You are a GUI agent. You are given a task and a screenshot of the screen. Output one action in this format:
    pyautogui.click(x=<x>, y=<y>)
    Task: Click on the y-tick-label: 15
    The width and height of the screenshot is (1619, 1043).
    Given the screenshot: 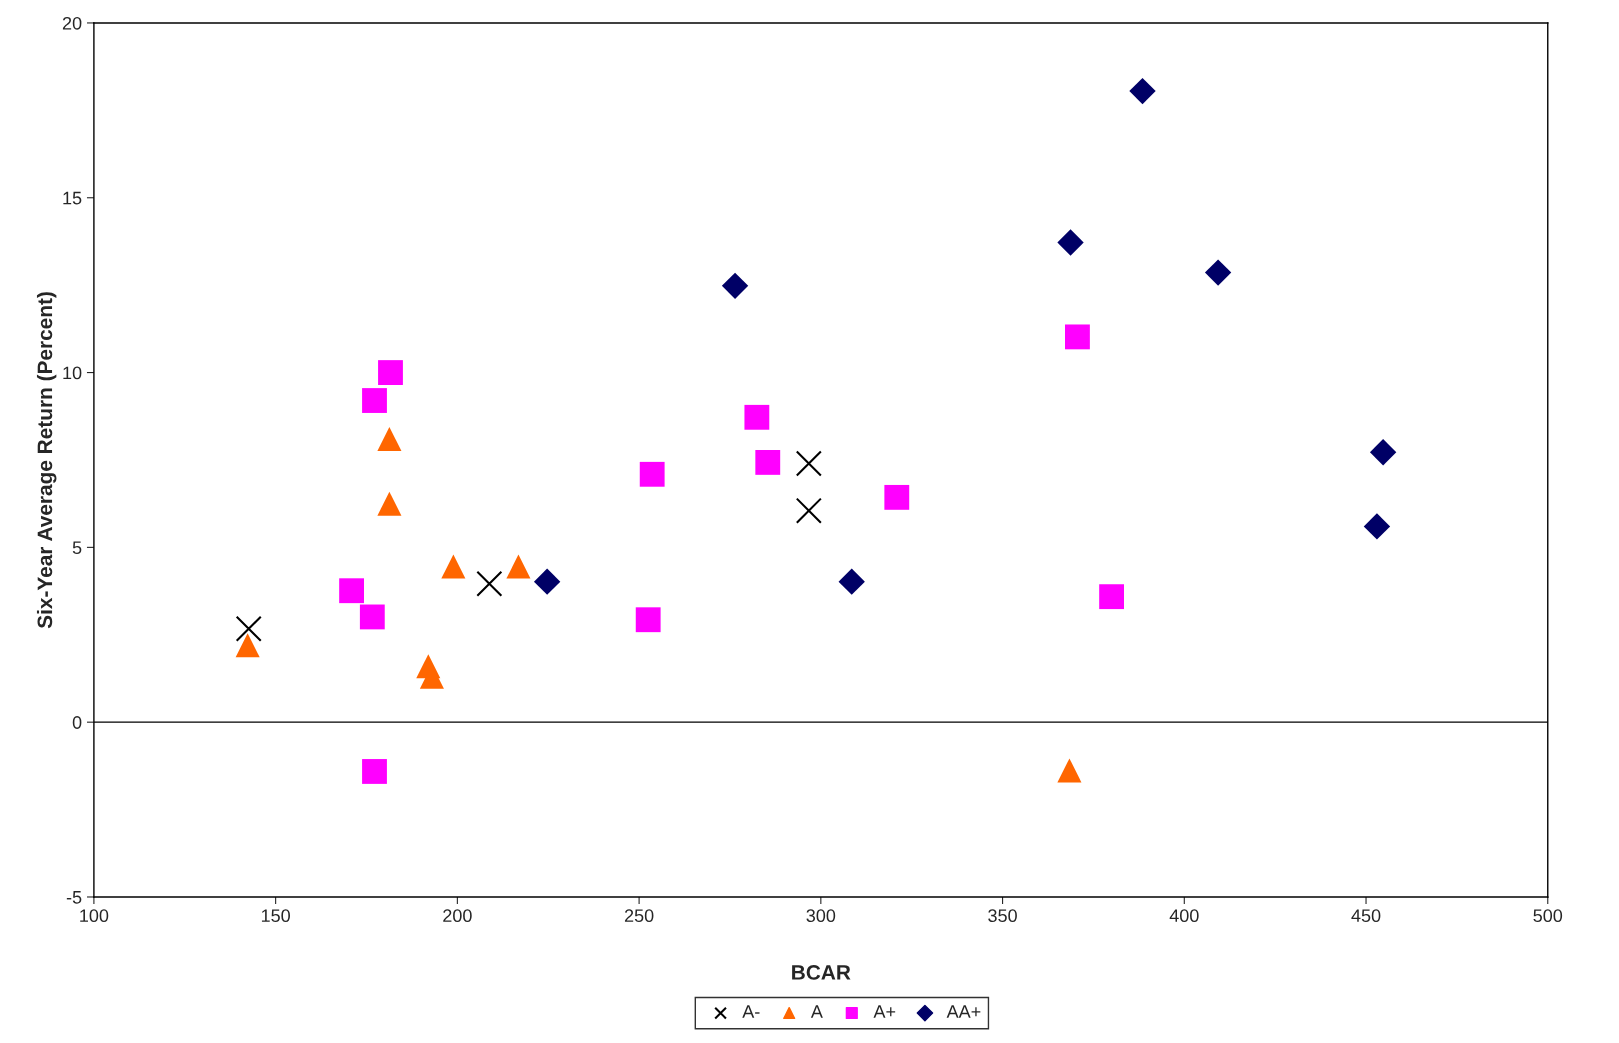 What is the action you would take?
    pyautogui.click(x=72, y=198)
    